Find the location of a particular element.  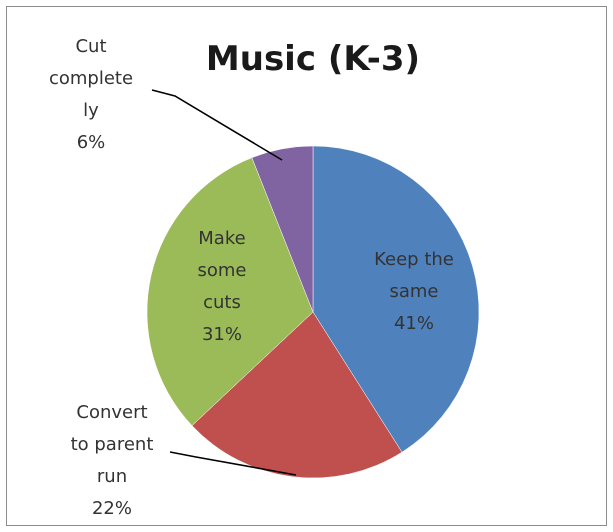

category-label: to parent is located at coordinates (112, 444).